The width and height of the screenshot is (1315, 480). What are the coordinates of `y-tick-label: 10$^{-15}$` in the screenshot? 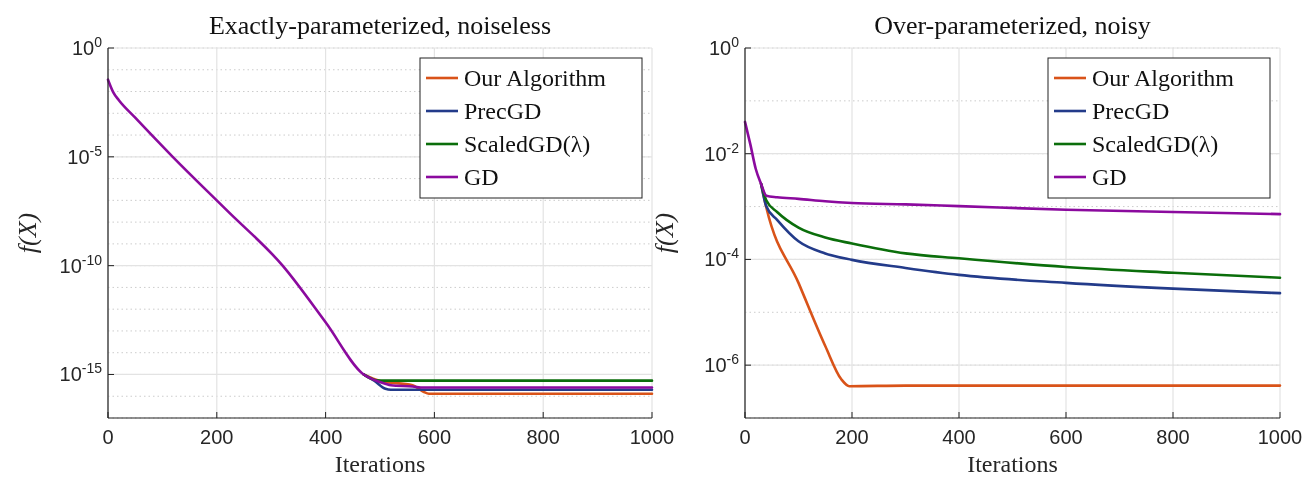 It's located at (81, 373).